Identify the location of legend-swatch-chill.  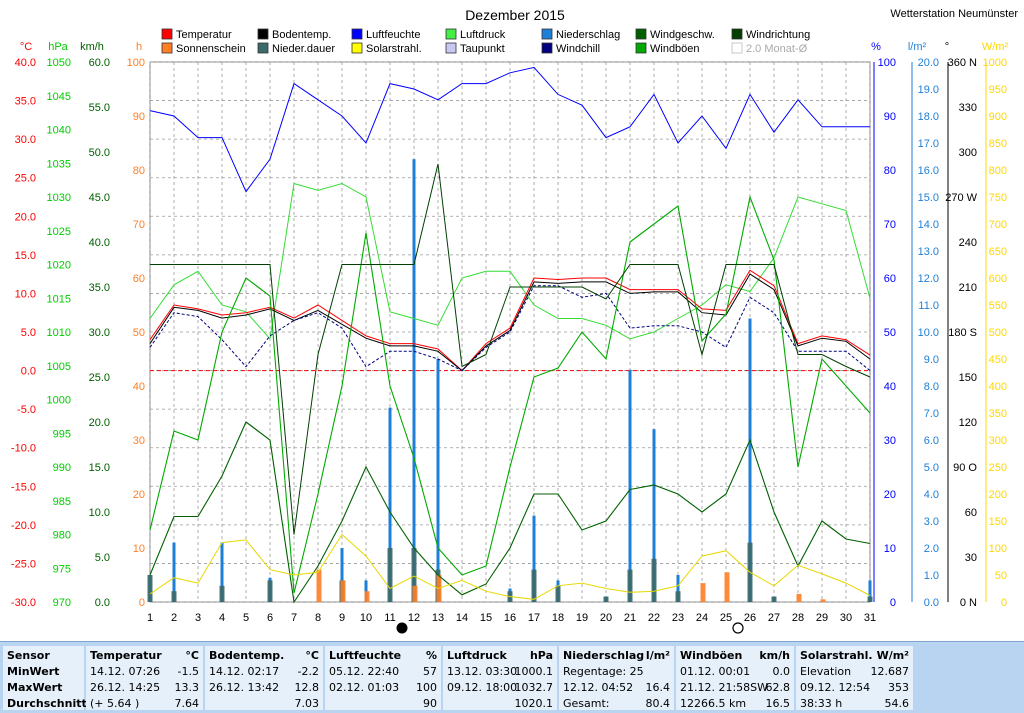
(547, 48).